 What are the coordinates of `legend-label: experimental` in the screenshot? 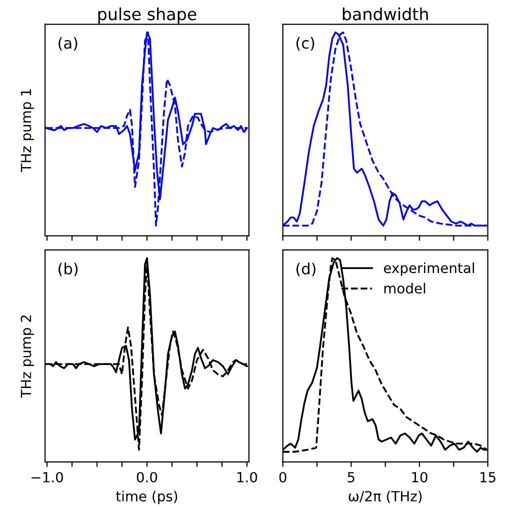 It's located at (429, 269).